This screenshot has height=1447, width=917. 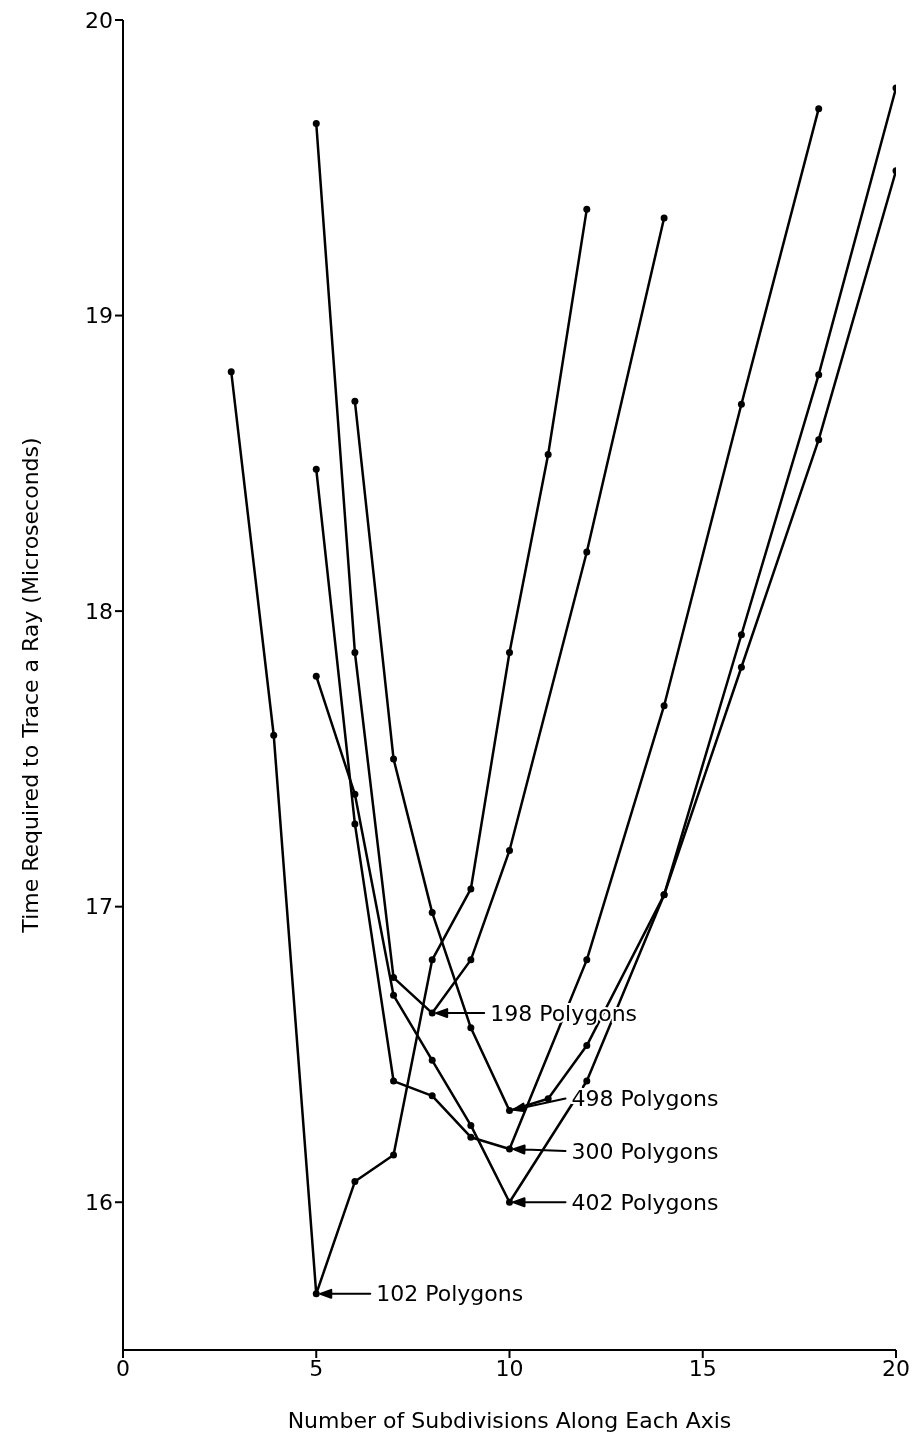 What do you see at coordinates (99, 611) in the screenshot?
I see `y-tick-label: 18` at bounding box center [99, 611].